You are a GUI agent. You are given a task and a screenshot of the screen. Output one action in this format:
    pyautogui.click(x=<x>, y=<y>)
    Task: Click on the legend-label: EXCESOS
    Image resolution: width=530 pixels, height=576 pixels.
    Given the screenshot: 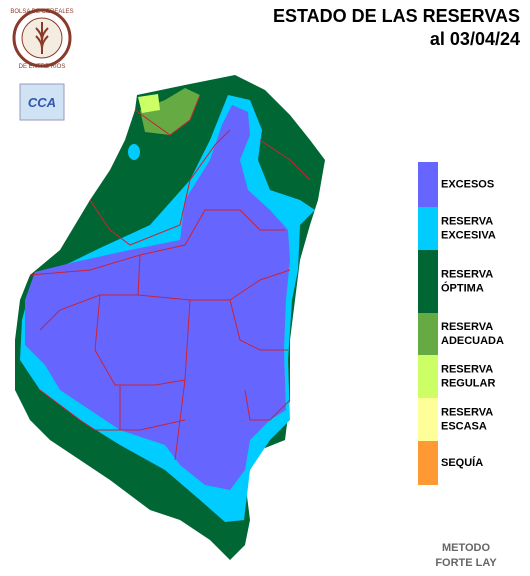 What is the action you would take?
    pyautogui.click(x=467, y=184)
    